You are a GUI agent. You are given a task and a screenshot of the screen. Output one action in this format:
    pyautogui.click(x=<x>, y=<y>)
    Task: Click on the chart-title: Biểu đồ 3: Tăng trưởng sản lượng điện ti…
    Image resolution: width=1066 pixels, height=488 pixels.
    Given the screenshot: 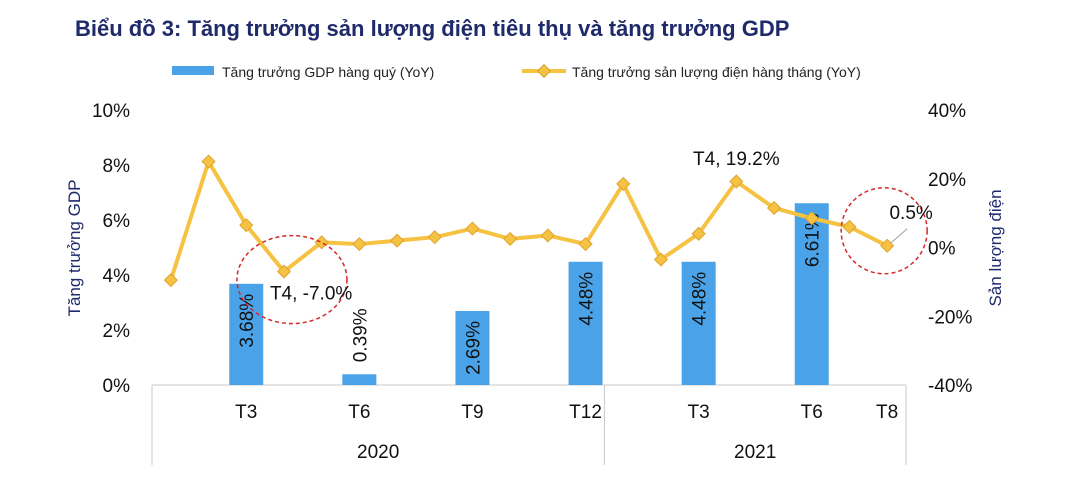 What is the action you would take?
    pyautogui.click(x=432, y=28)
    